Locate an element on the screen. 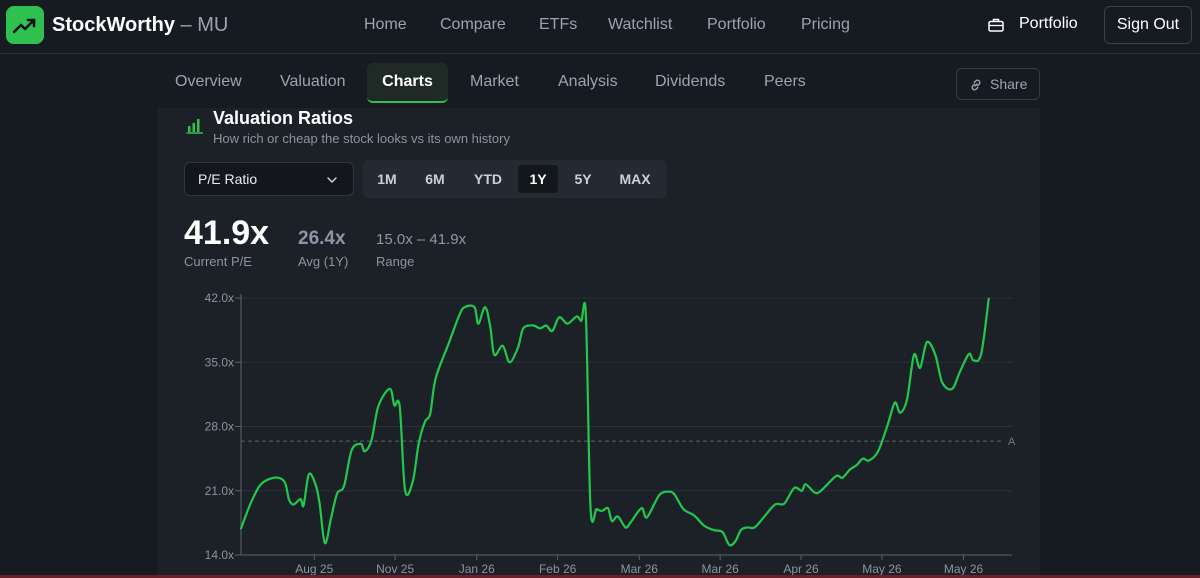  trending-up-icon is located at coordinates (24, 26).